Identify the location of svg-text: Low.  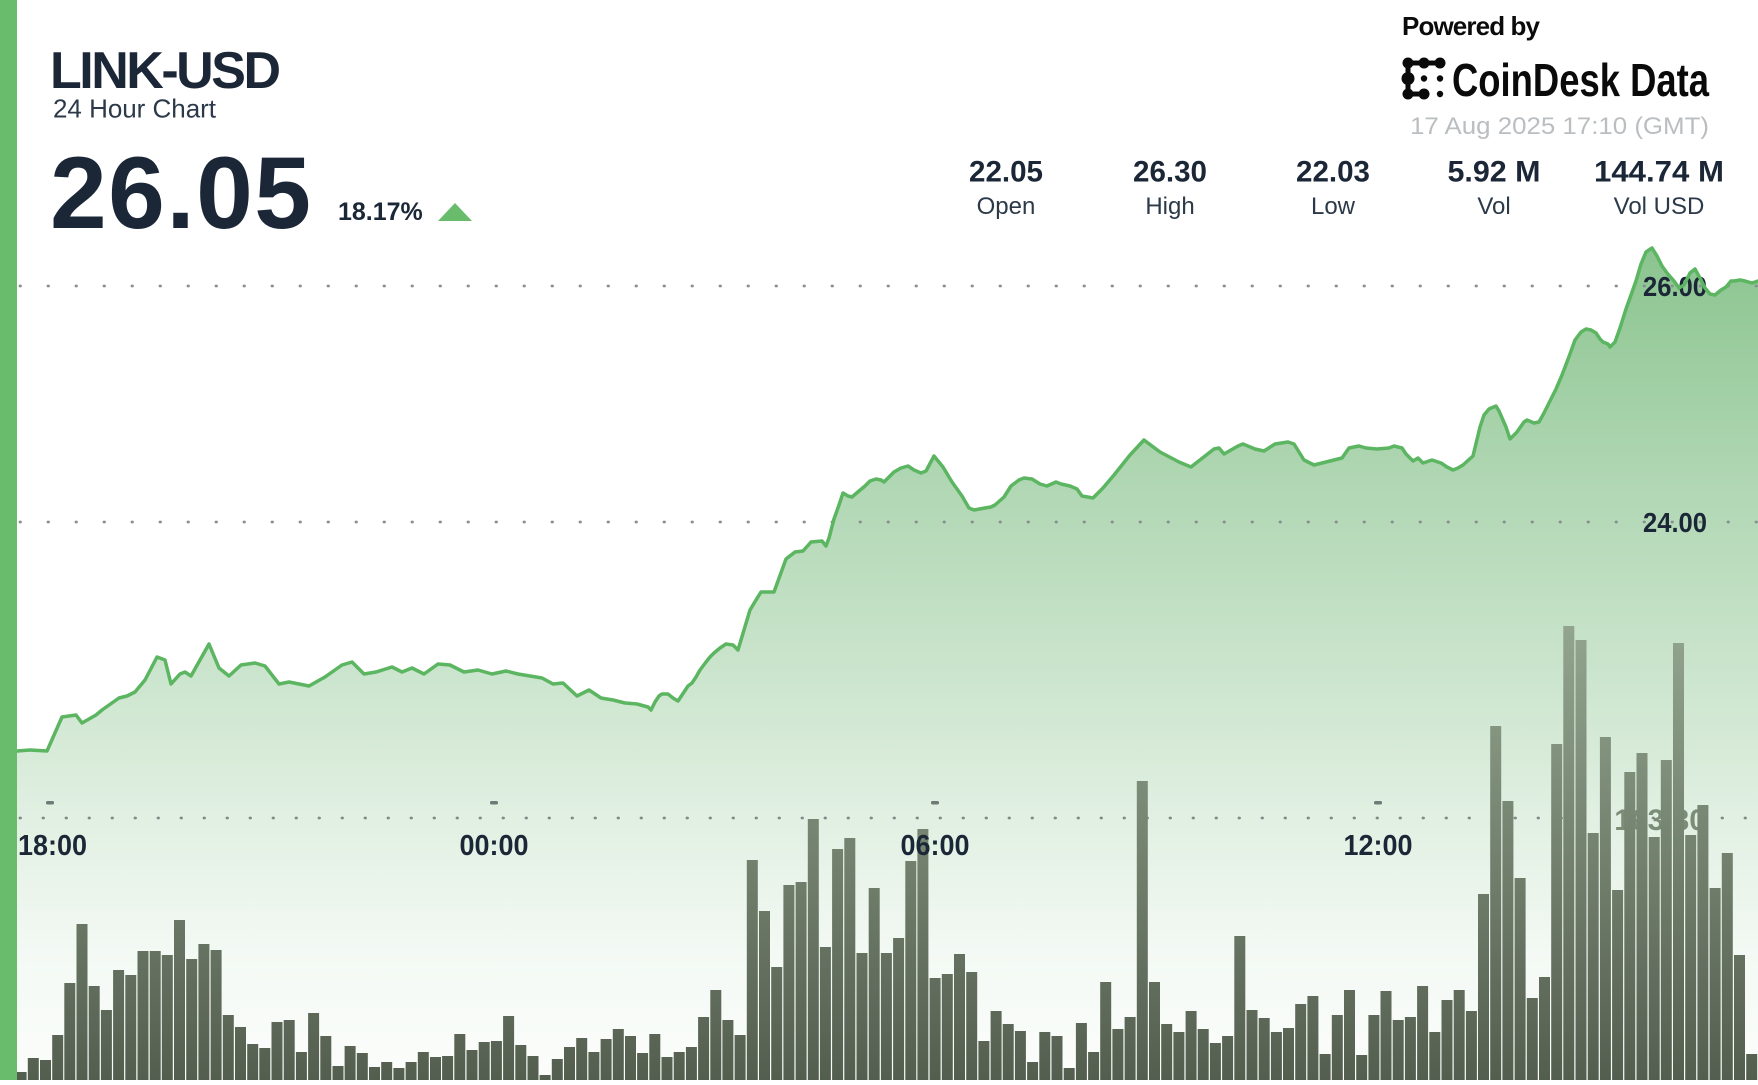
(1333, 206).